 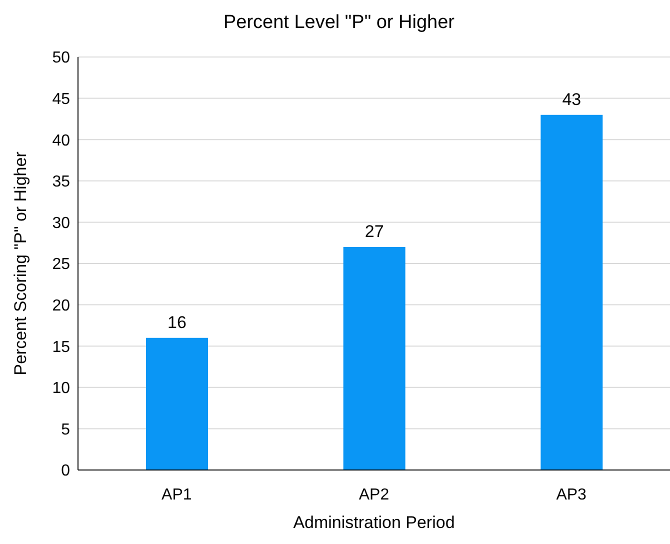 What do you see at coordinates (61, 182) in the screenshot?
I see `y-tick-label: 35` at bounding box center [61, 182].